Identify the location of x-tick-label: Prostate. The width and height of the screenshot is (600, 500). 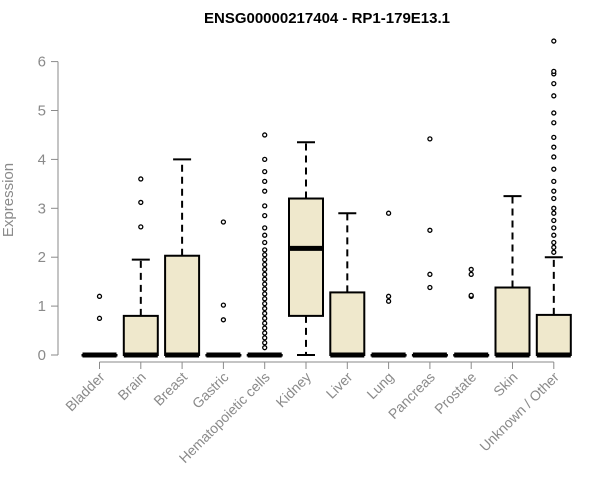
(455, 393).